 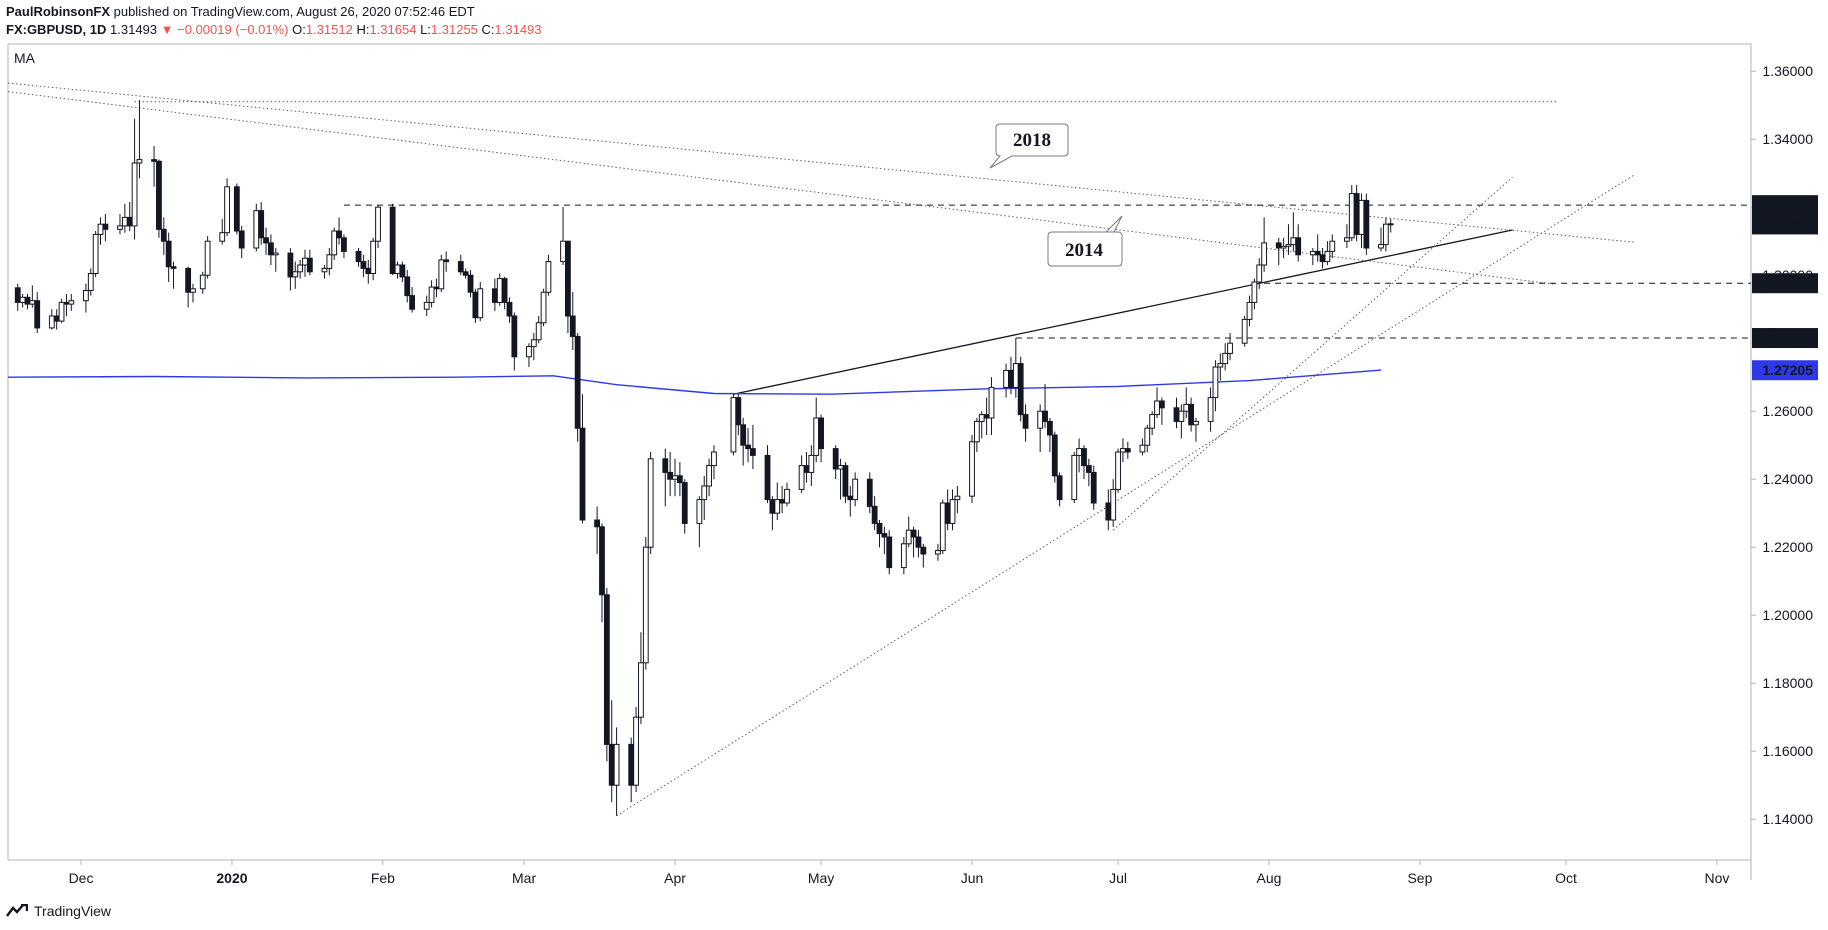 What do you see at coordinates (25, 58) in the screenshot?
I see `indicator-label: MA` at bounding box center [25, 58].